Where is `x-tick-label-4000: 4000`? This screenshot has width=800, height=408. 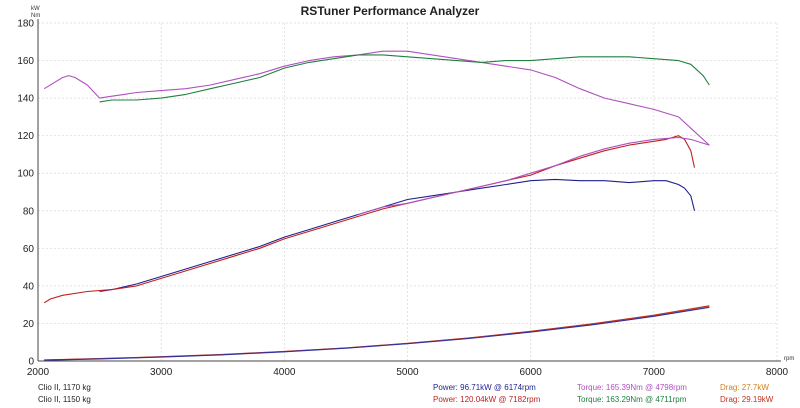 x-tick-label-4000: 4000 is located at coordinates (284, 372).